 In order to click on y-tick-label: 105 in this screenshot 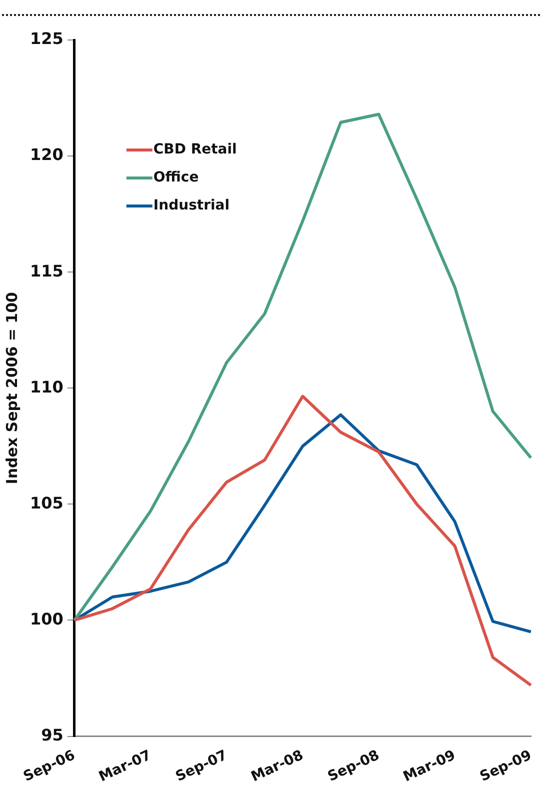, I will do `click(47, 502)`.